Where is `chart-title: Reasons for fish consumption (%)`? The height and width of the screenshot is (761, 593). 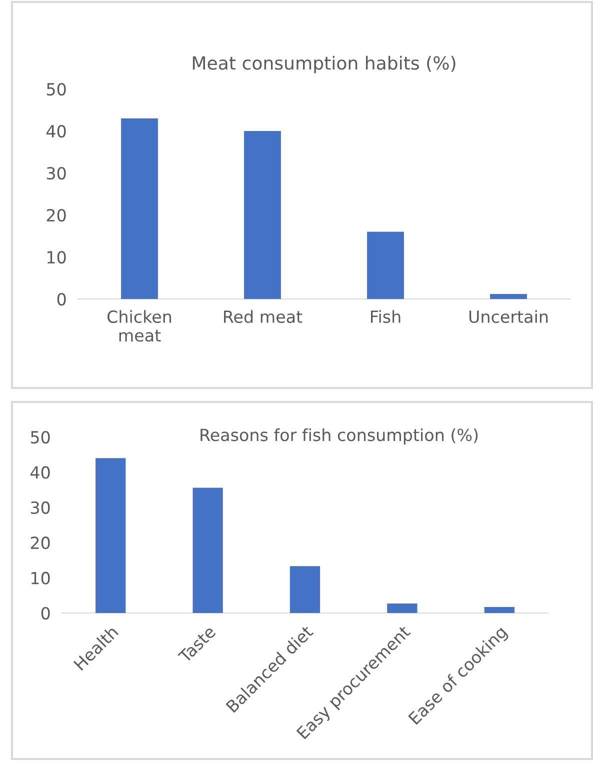 chart-title: Reasons for fish consumption (%) is located at coordinates (339, 436).